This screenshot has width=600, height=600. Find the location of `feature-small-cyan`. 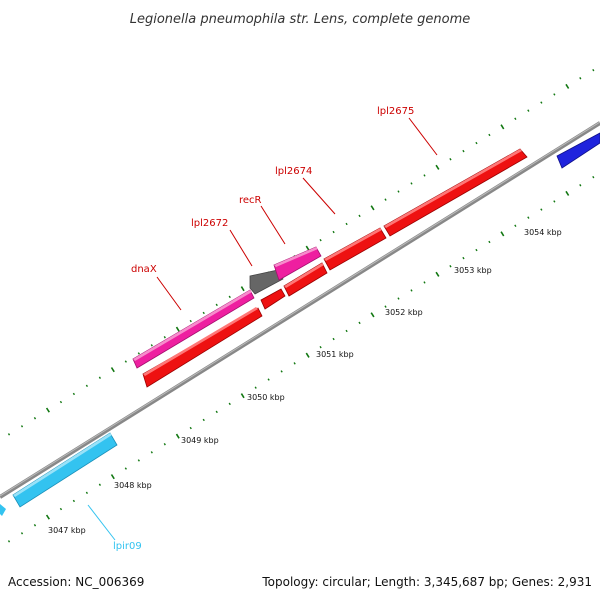

feature-small-cyan is located at coordinates (3, 510).